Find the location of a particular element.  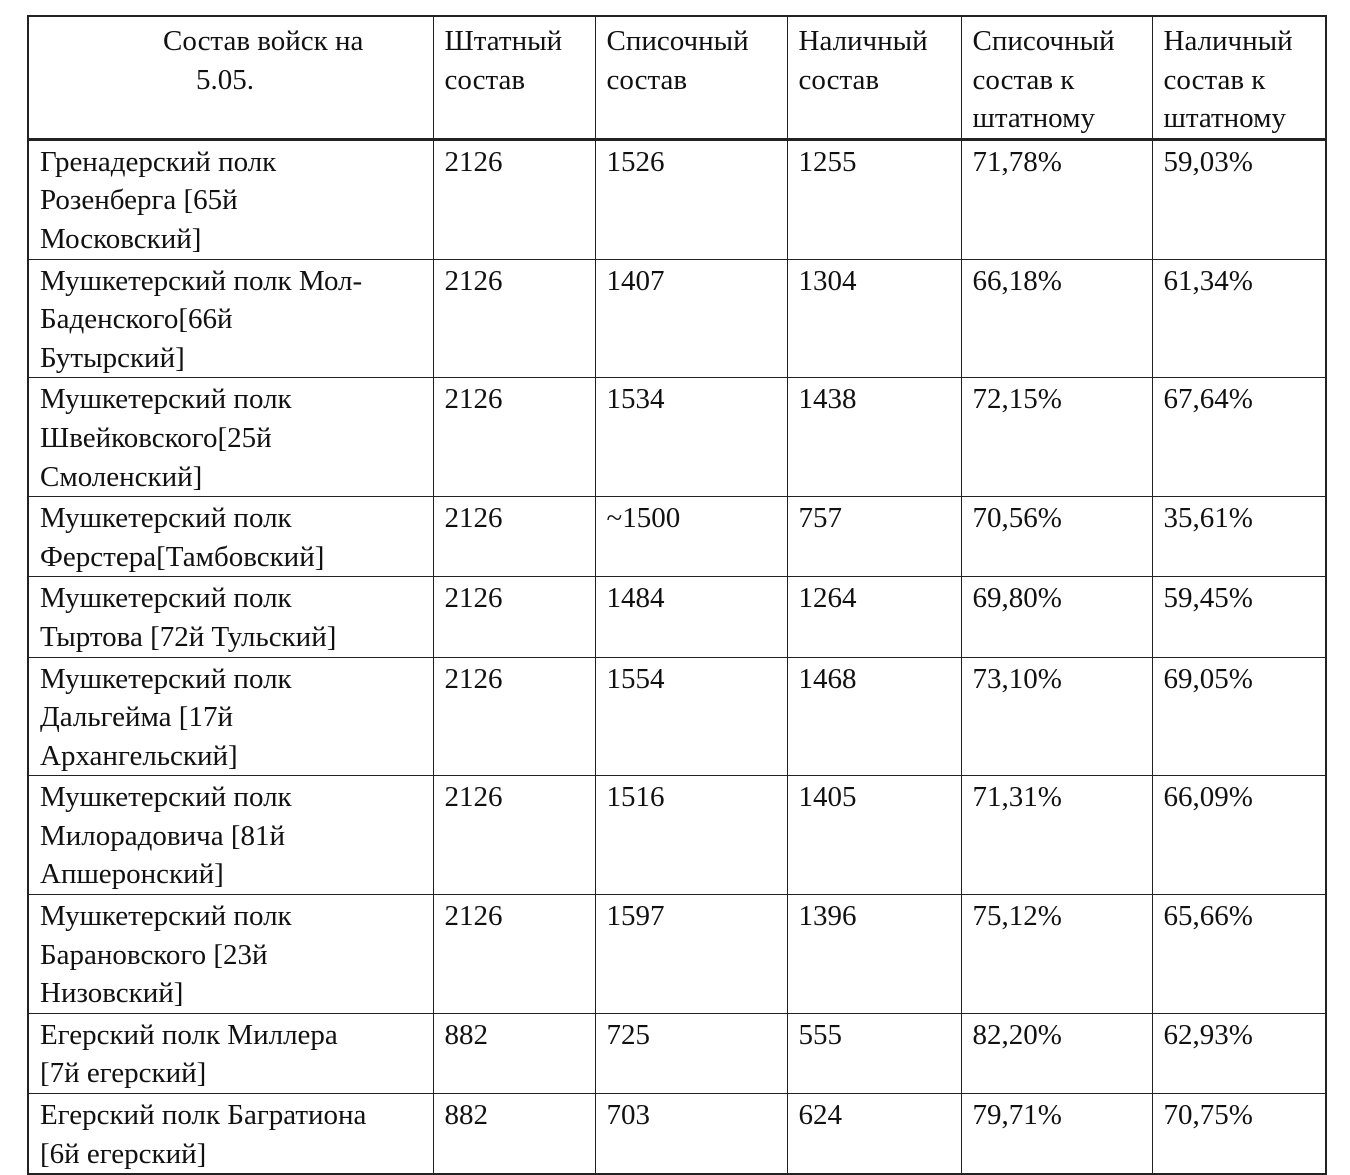

value-cell: 69,80% is located at coordinates (1056, 617).